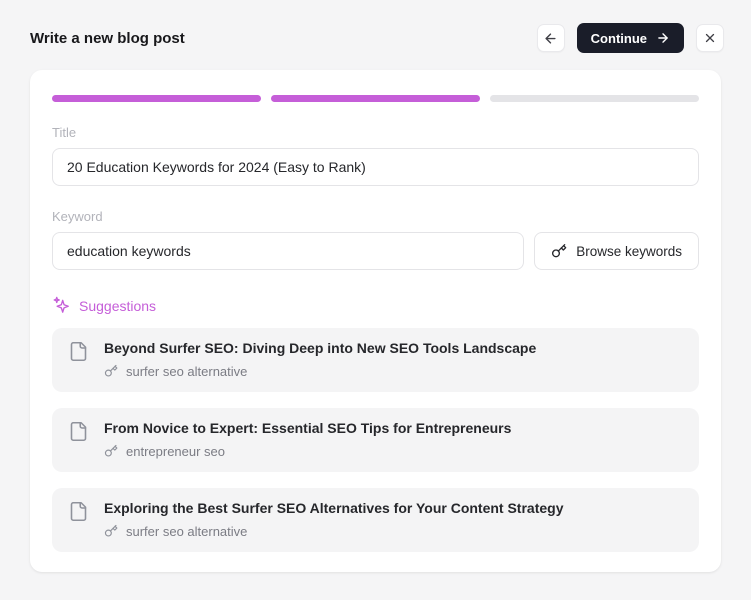 This screenshot has width=751, height=600. What do you see at coordinates (629, 251) in the screenshot?
I see `browse-keywords-label: Browse keywords` at bounding box center [629, 251].